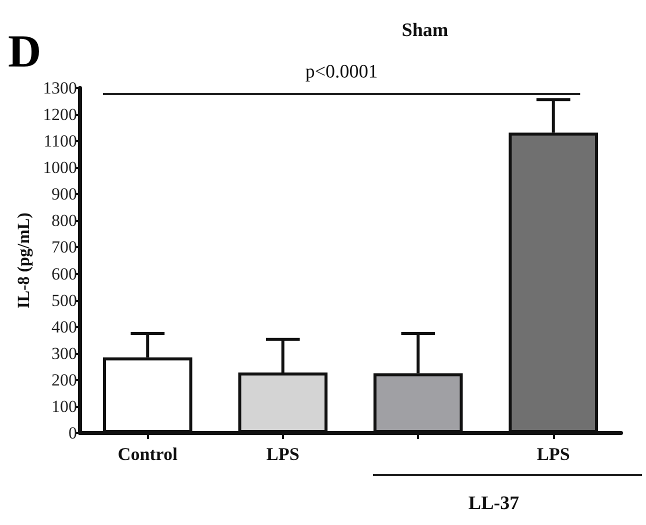 The width and height of the screenshot is (646, 525). I want to click on y-tick-label: 1300, so click(60, 88).